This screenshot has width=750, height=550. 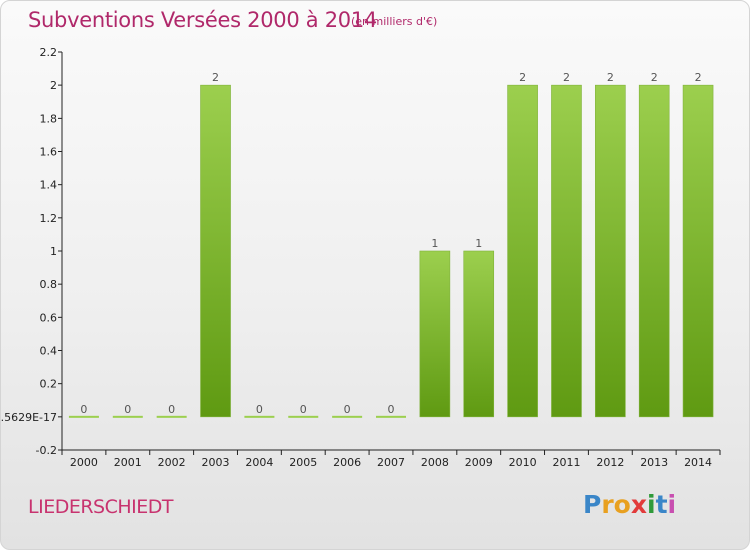 I want to click on y-tick-label: 1.6, so click(x=49, y=152).